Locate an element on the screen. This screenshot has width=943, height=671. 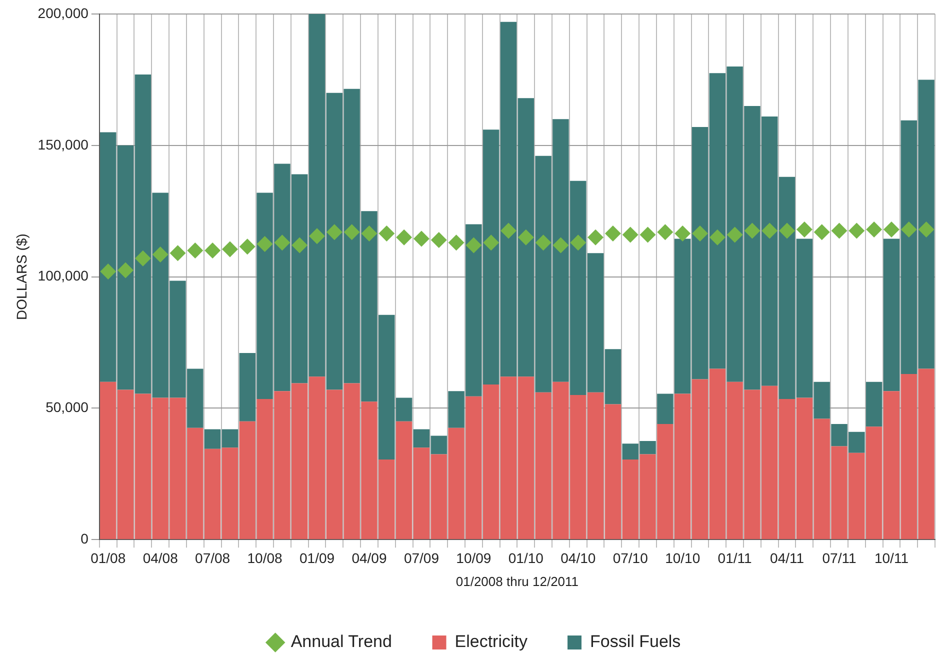
x-tick-label: 01/09 is located at coordinates (317, 558).